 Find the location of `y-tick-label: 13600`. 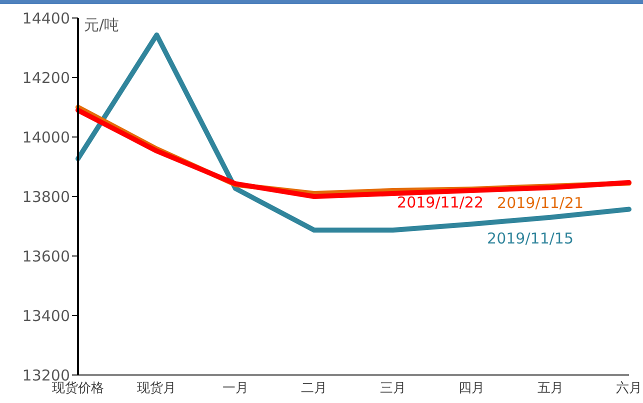

y-tick-label: 13600 is located at coordinates (46, 256).